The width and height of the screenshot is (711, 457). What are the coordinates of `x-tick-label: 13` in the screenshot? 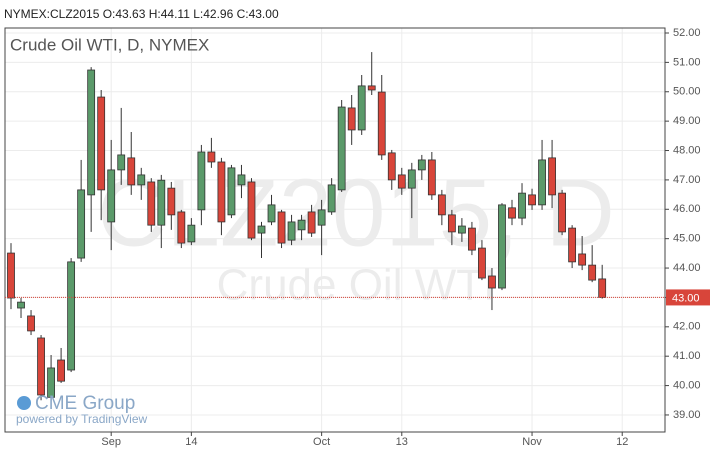 It's located at (402, 442).